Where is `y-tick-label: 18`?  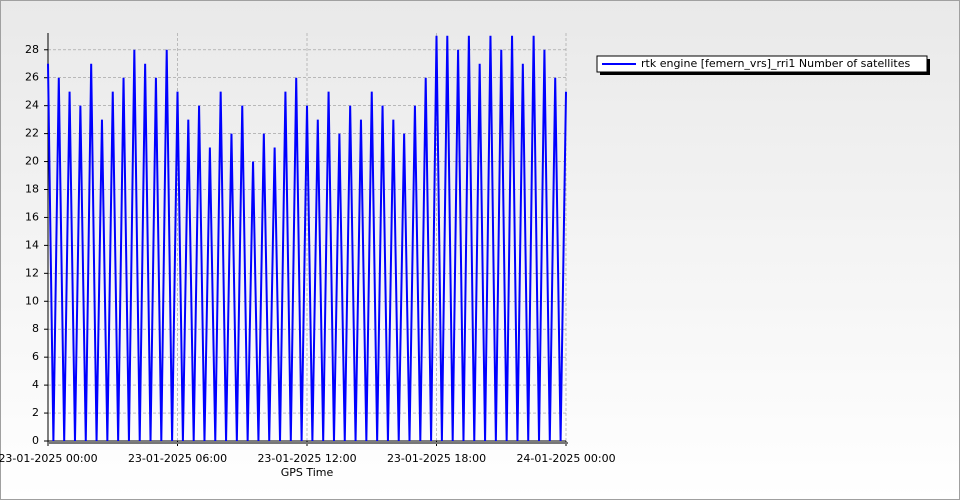
y-tick-label: 18 is located at coordinates (32, 188).